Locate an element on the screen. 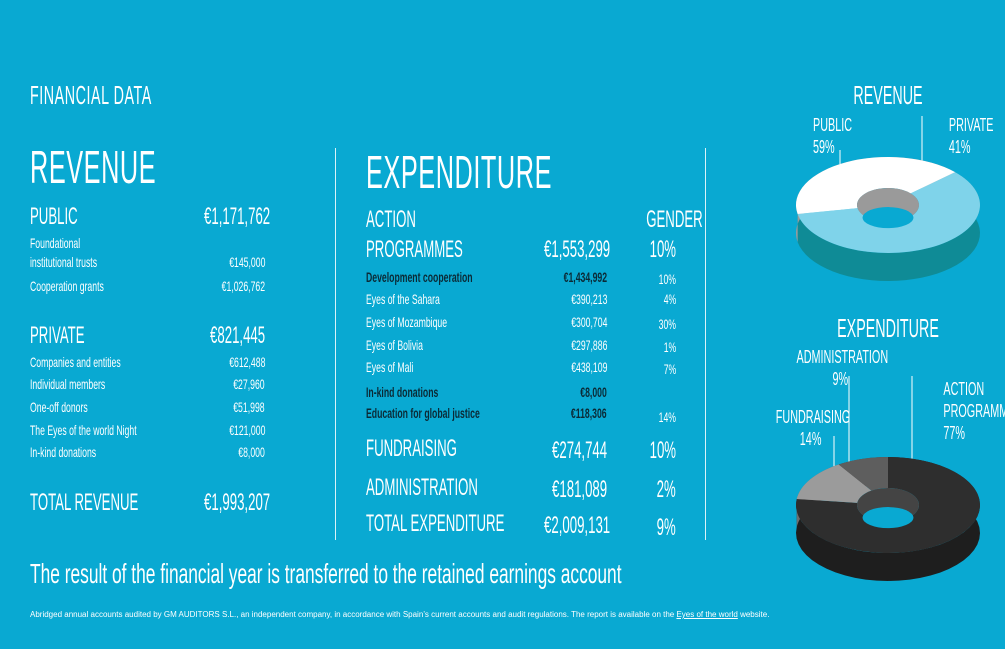 The width and height of the screenshot is (1005, 649). foundational-value: €145,000 is located at coordinates (246, 262).